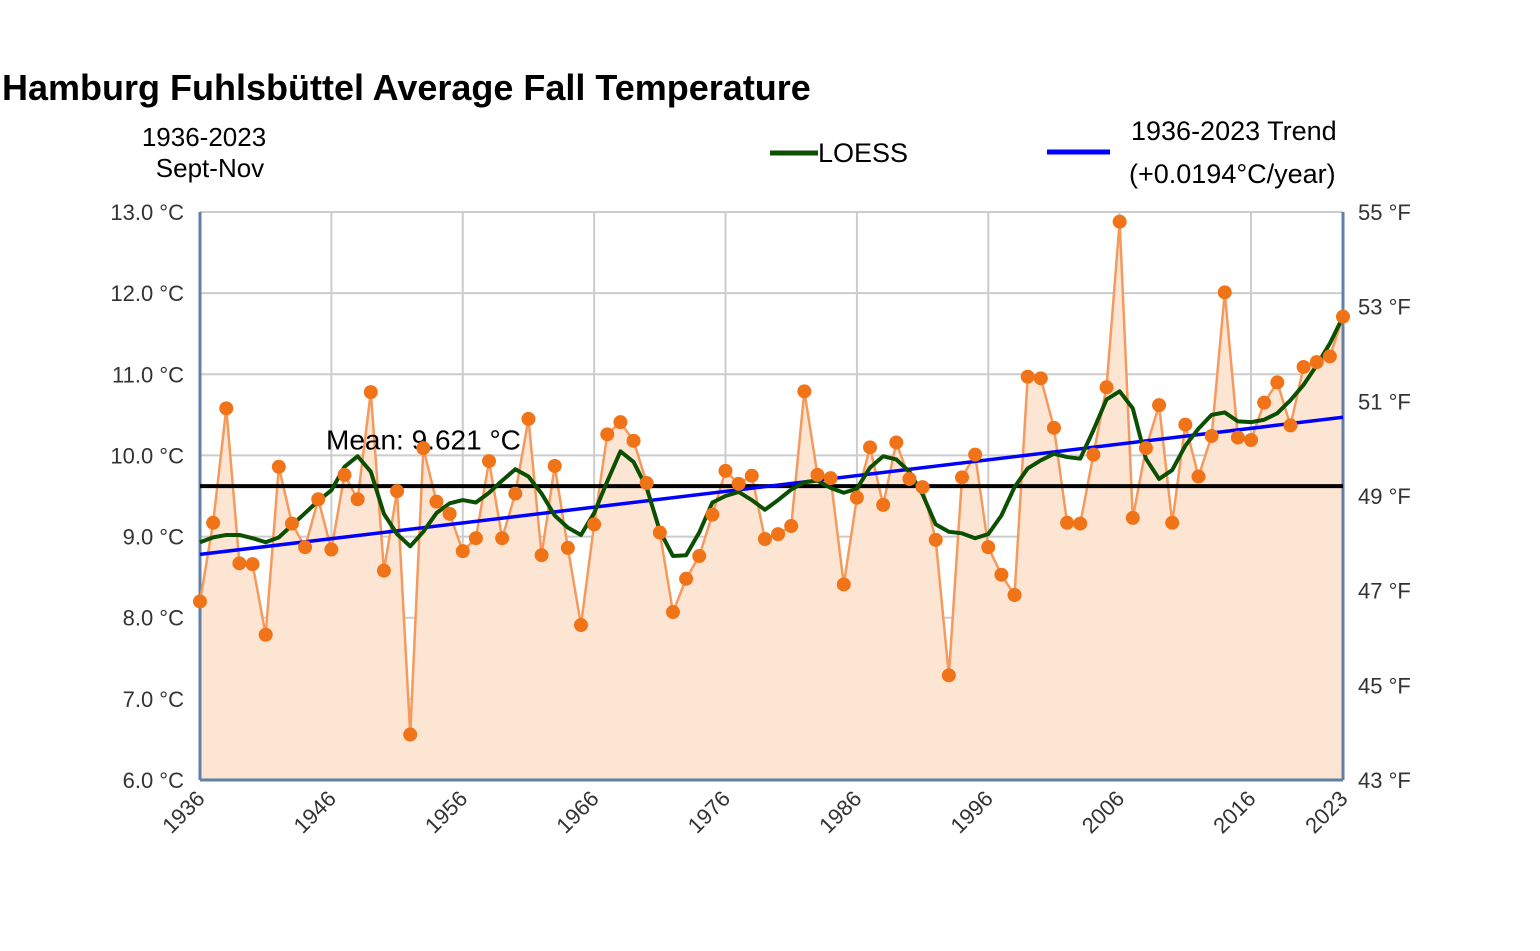 This screenshot has width=1540, height=951. Describe the element at coordinates (153, 699) in the screenshot. I see `y-left-tick-label: 7.0 °C` at that location.